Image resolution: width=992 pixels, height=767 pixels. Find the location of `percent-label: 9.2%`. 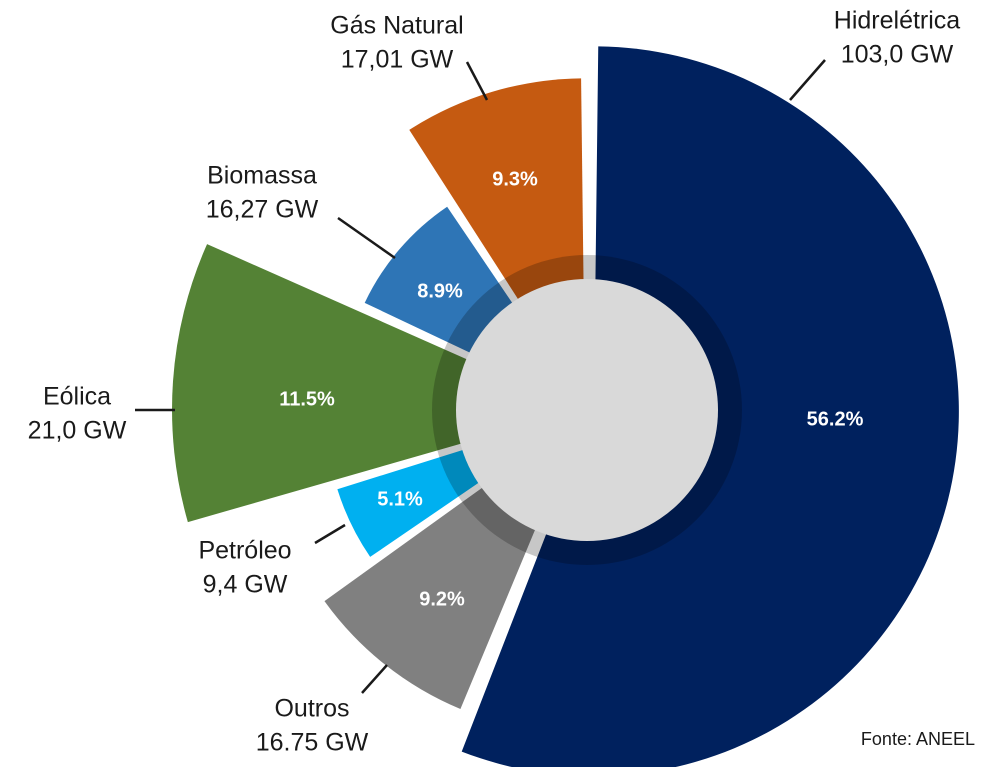

percent-label: 9.2% is located at coordinates (442, 599).